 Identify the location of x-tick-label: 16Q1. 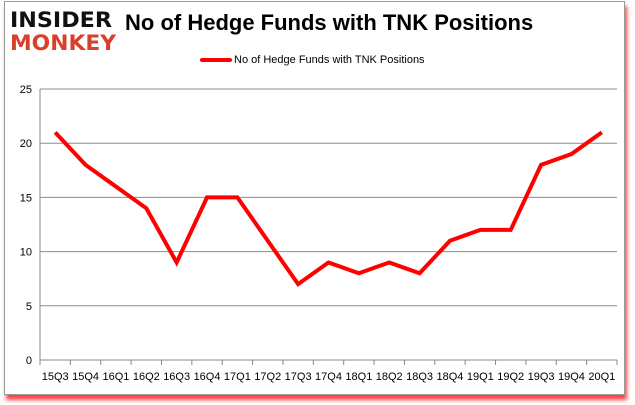
(115, 377).